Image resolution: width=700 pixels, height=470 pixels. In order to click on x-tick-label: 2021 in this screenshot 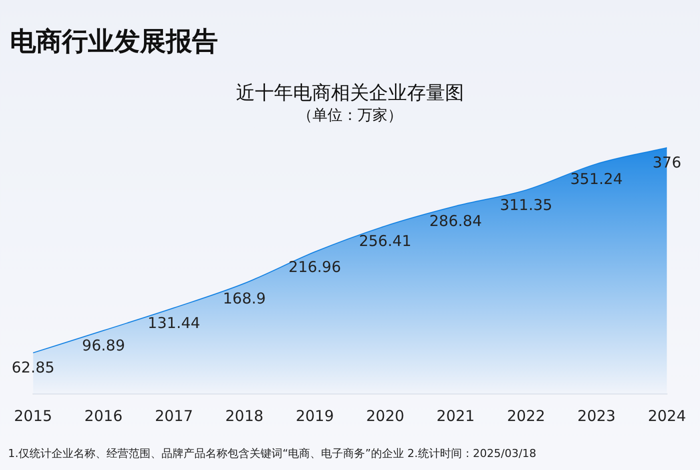, I will do `click(455, 415)`.